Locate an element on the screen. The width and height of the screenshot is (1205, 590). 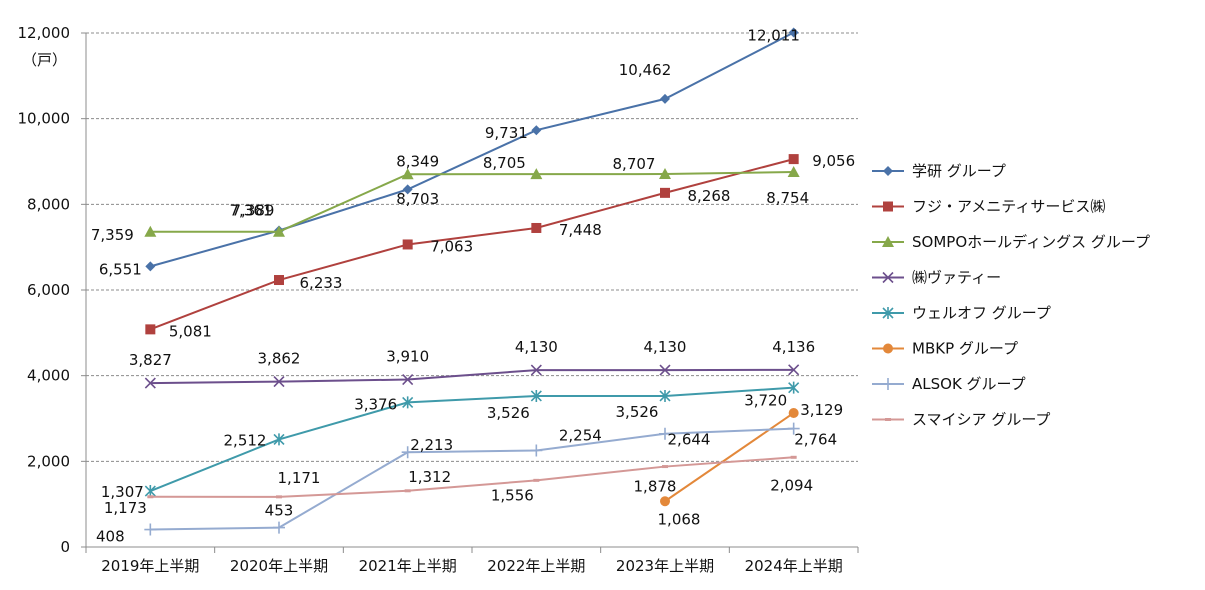
x-tick-label: 2021年上半期 is located at coordinates (408, 566).